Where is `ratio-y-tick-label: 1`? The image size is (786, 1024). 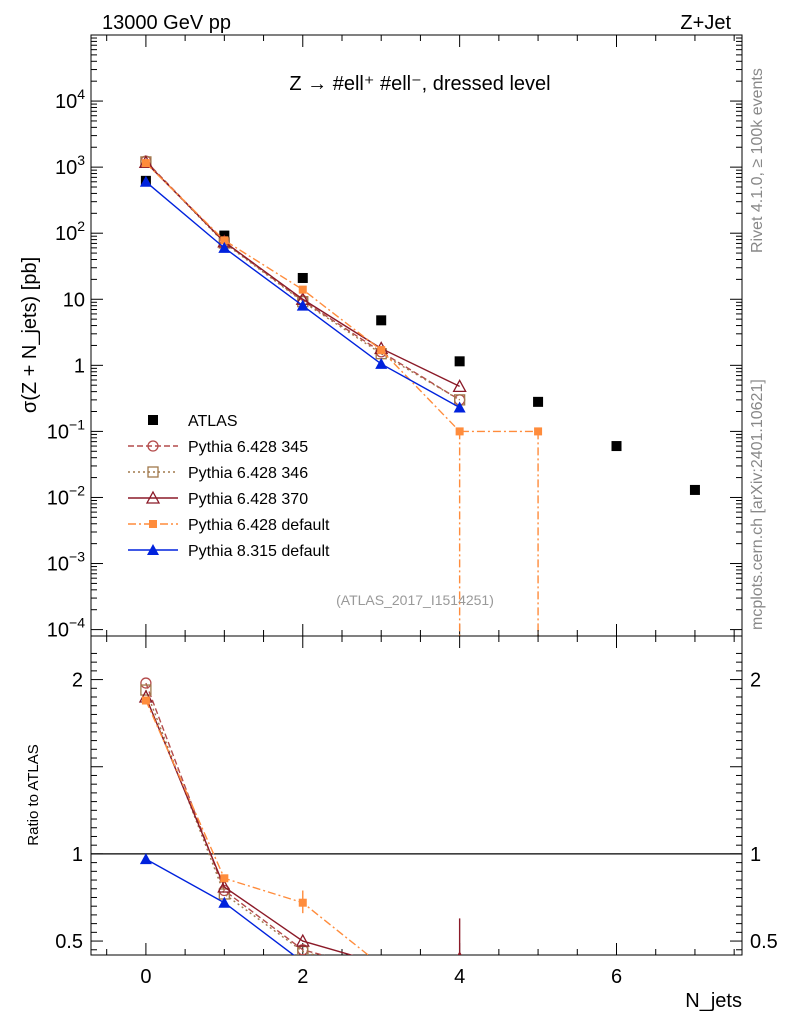 ratio-y-tick-label: 1 is located at coordinates (77, 855).